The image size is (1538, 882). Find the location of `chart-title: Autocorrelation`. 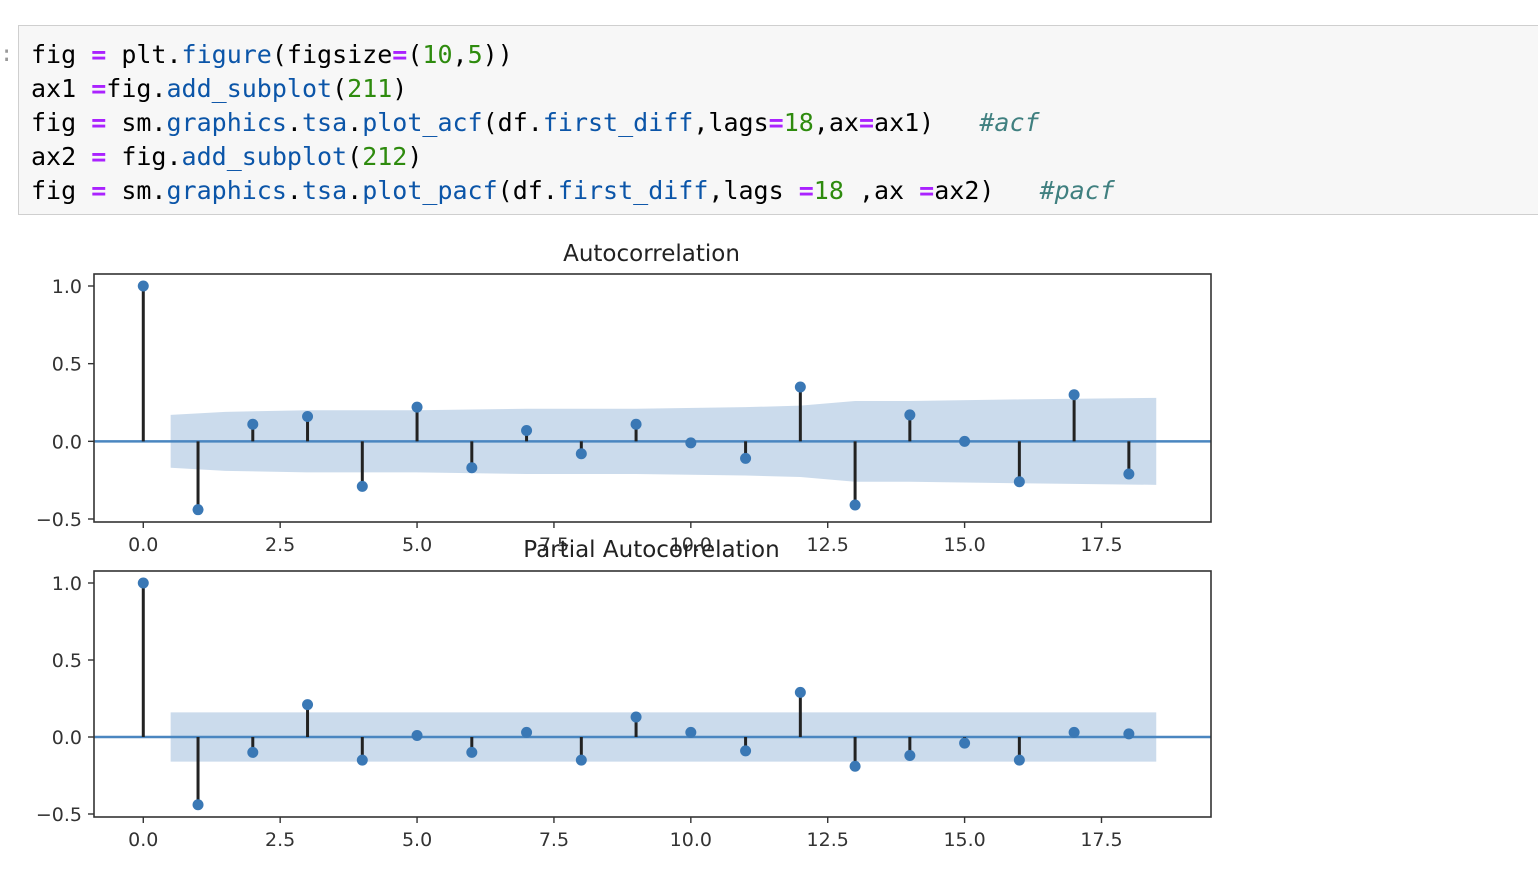

chart-title: Autocorrelation is located at coordinates (651, 254).